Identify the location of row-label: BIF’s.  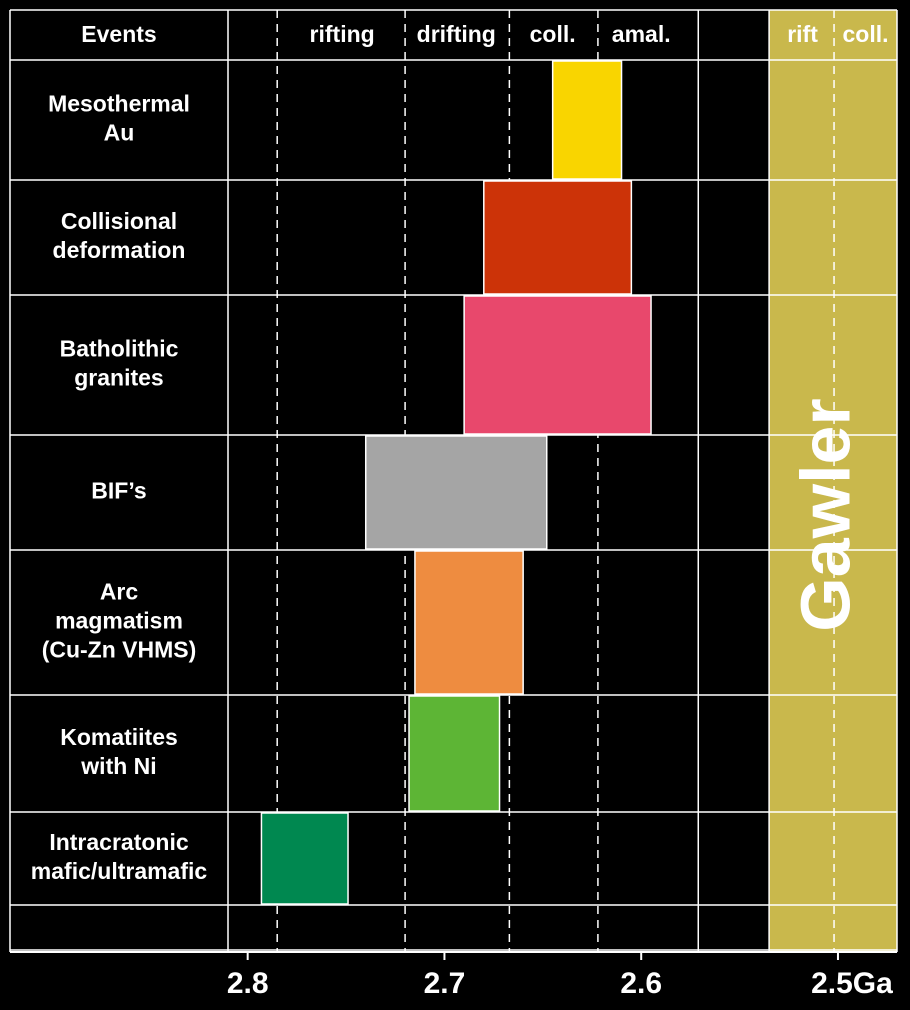
(118, 491).